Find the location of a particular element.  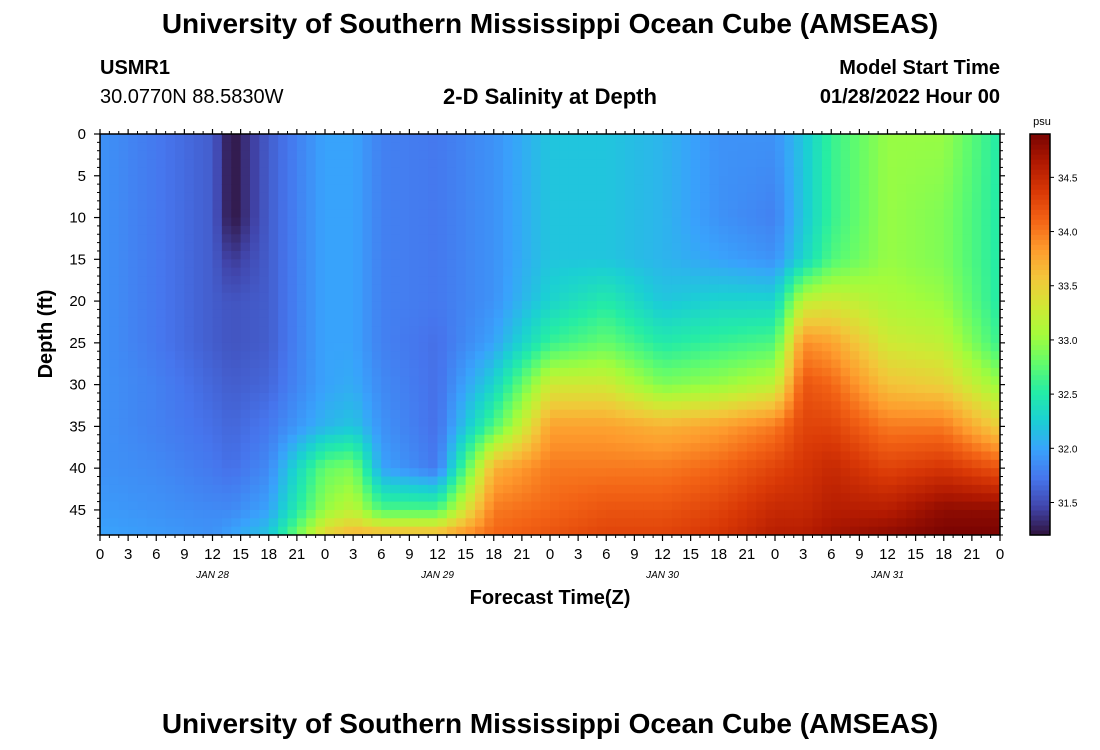

colorbar-segment is located at coordinates (1040, 482).